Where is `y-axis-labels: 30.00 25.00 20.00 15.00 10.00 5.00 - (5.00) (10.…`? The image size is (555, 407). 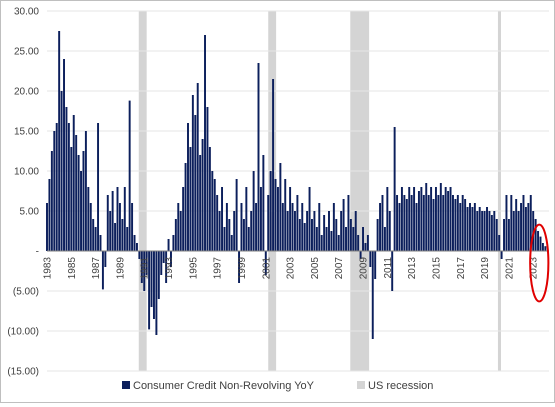 y-axis-labels: 30.00 25.00 20.00 15.00 10.00 5.00 - (5.00) (10.… is located at coordinates (23, 192).